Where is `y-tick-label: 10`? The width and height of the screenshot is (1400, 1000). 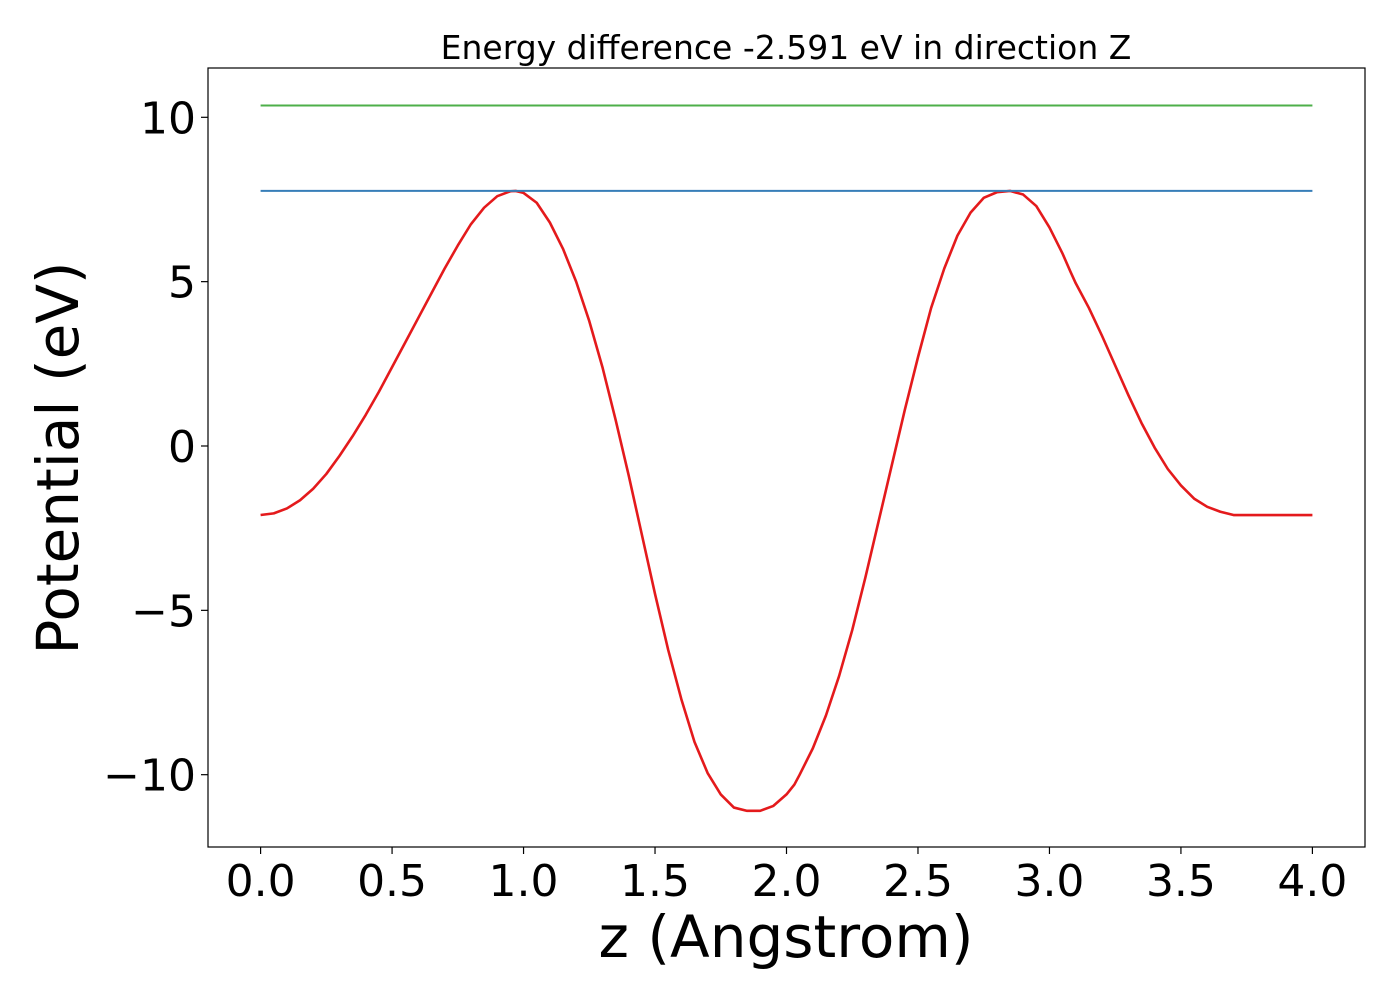 y-tick-label: 10 is located at coordinates (168, 118).